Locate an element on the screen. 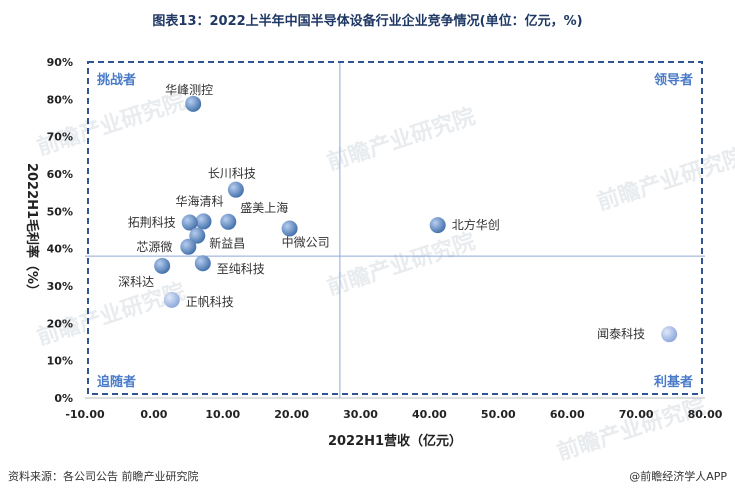 The image size is (735, 495). point-新益昌 is located at coordinates (197, 235).